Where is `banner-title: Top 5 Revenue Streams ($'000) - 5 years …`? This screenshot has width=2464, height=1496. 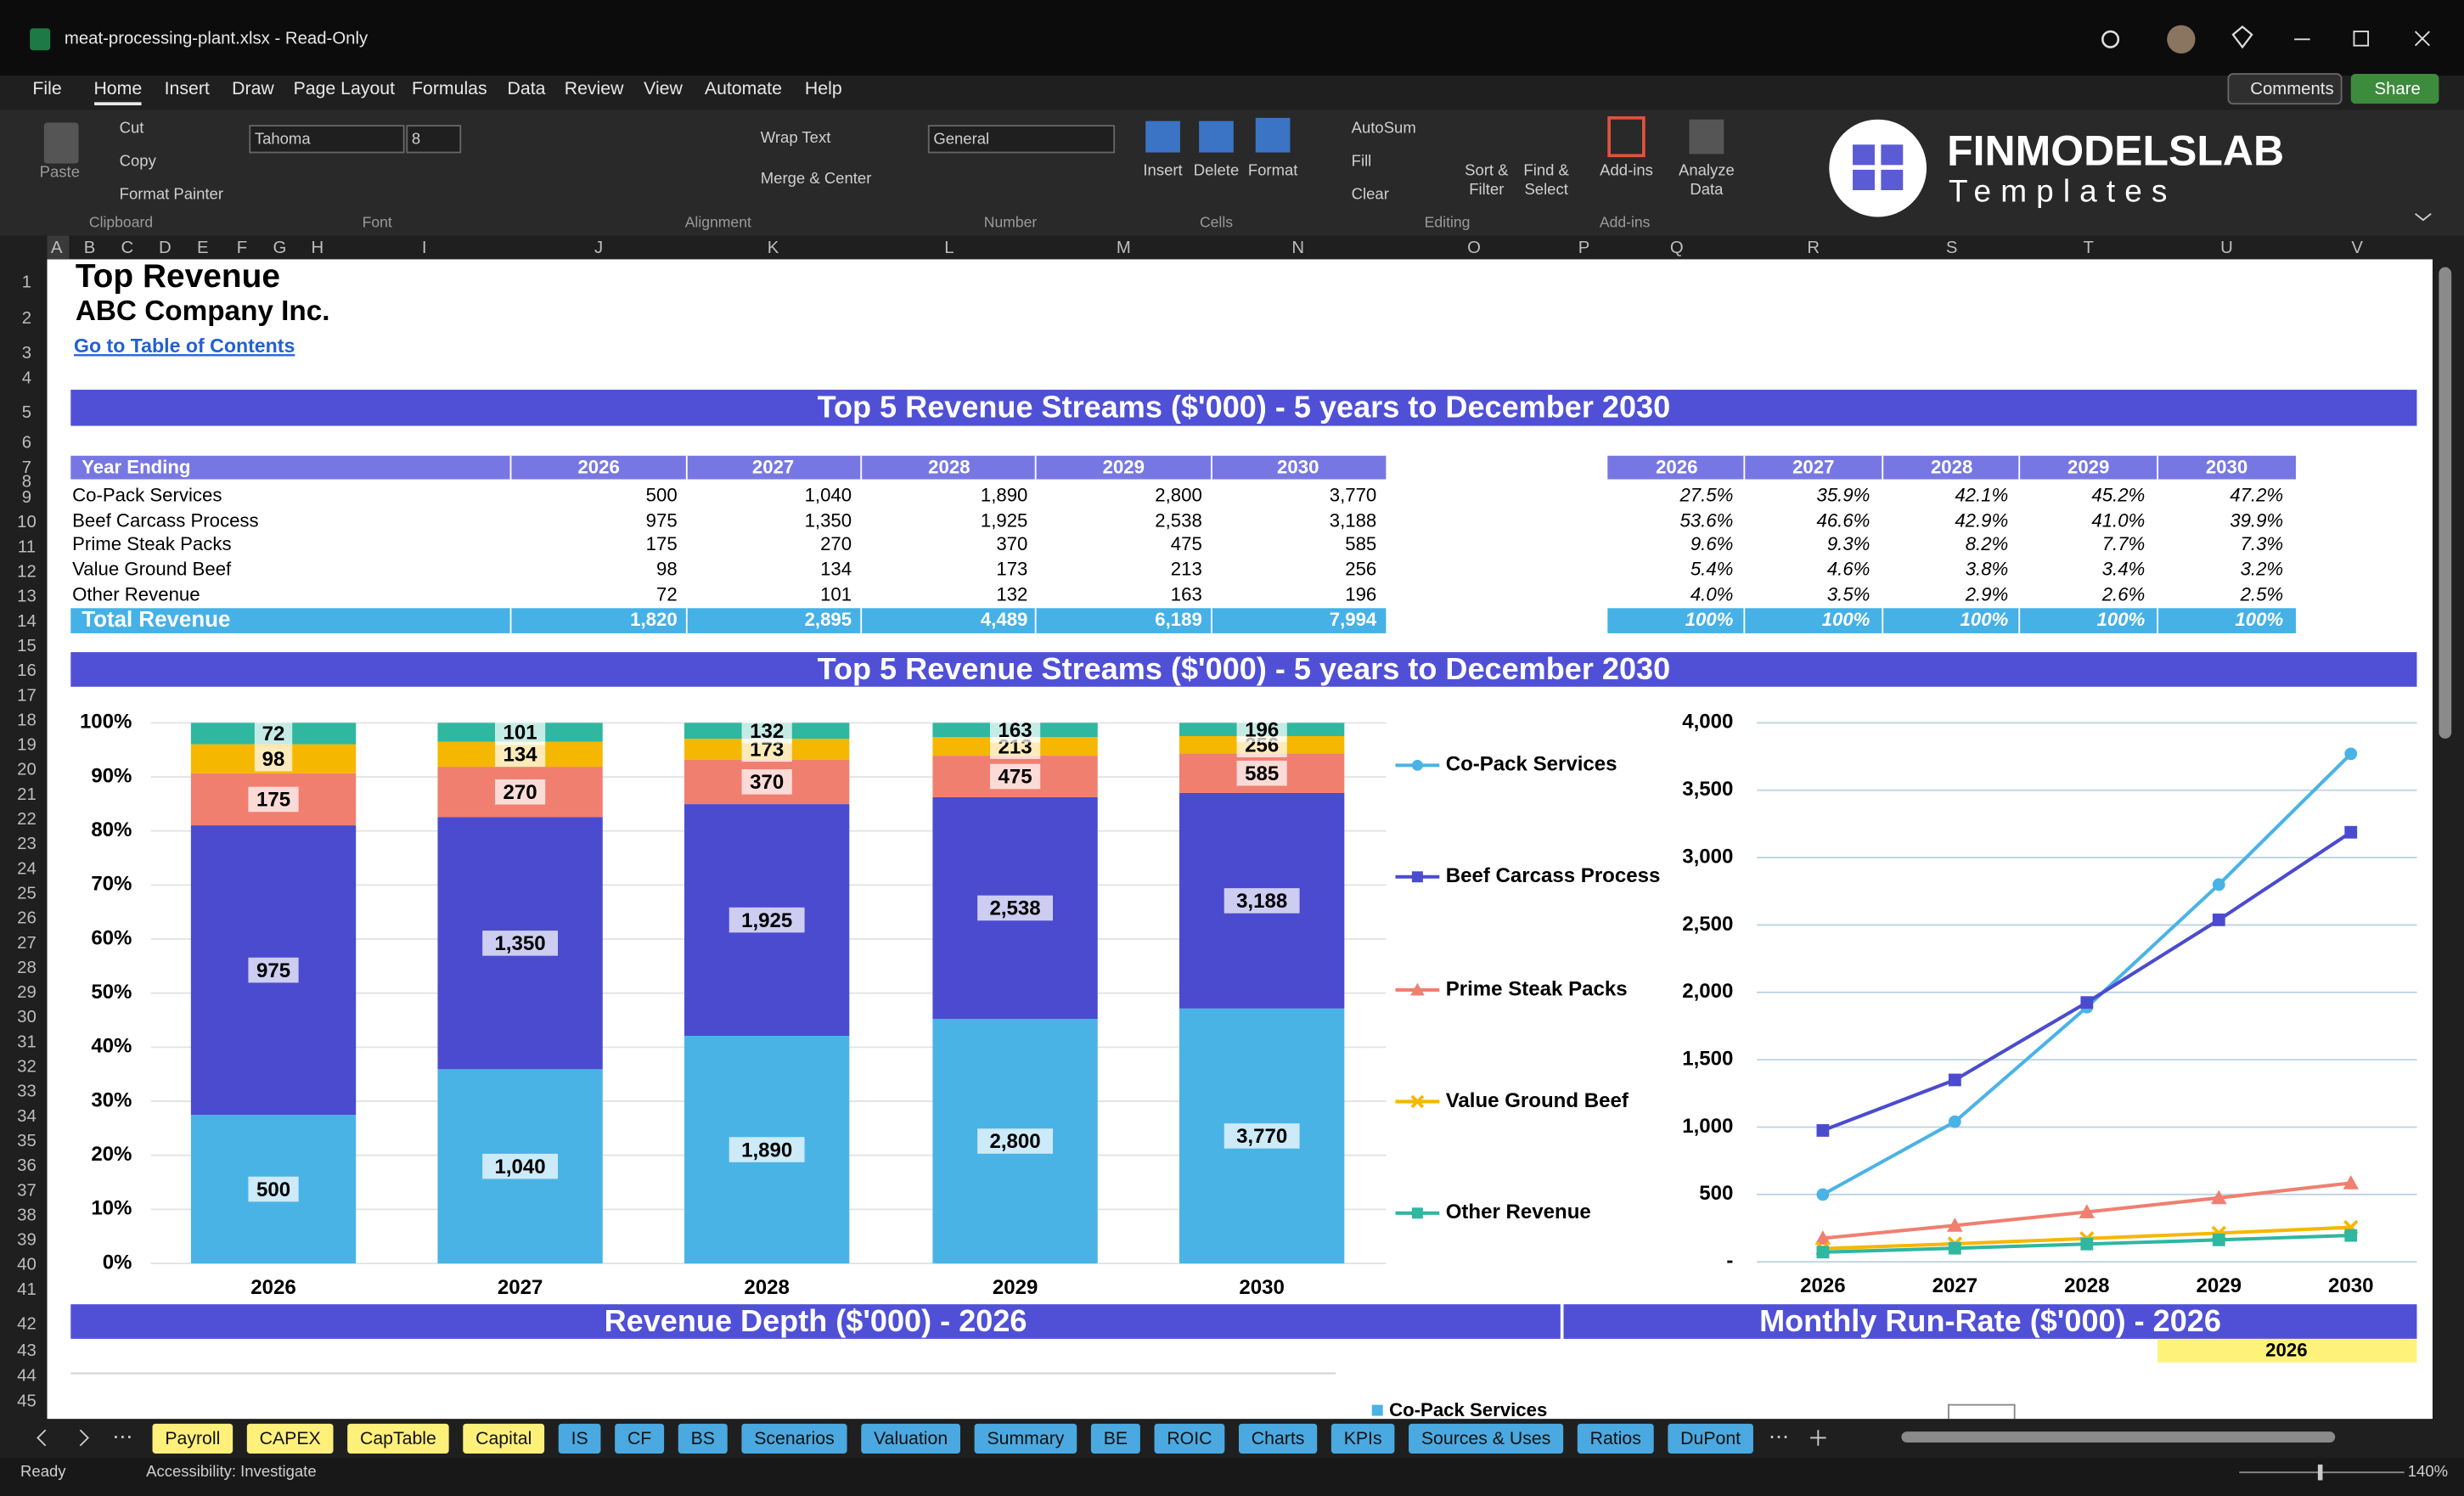 banner-title: Top 5 Revenue Streams ($'000) - 5 years … is located at coordinates (1244, 668).